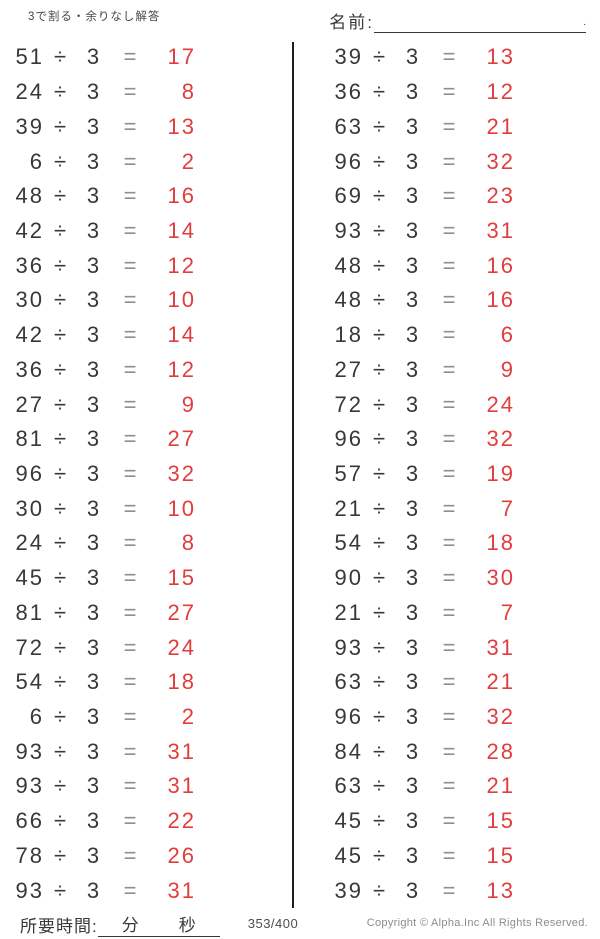 This screenshot has height=939, width=600. What do you see at coordinates (29, 92) in the screenshot?
I see `dividend: 24` at bounding box center [29, 92].